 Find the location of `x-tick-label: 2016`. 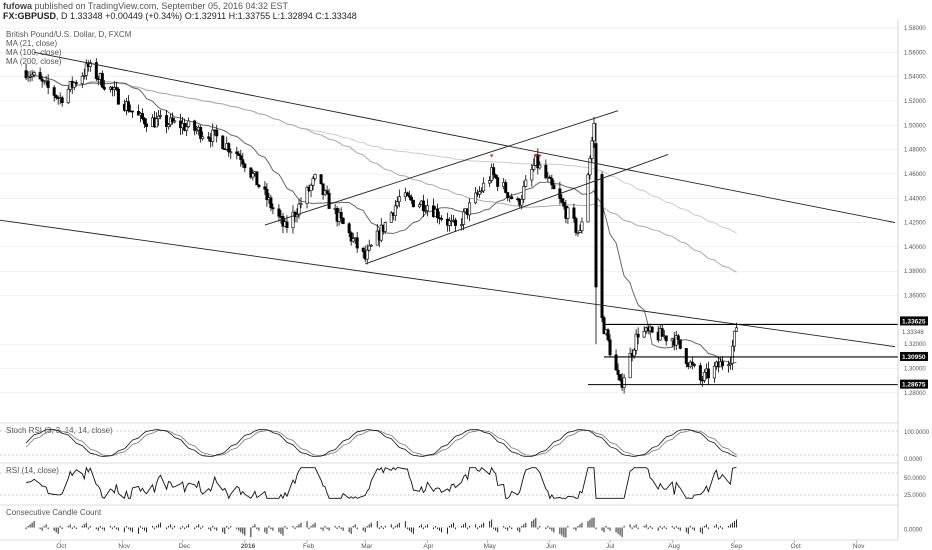

x-tick-label: 2016 is located at coordinates (248, 546).